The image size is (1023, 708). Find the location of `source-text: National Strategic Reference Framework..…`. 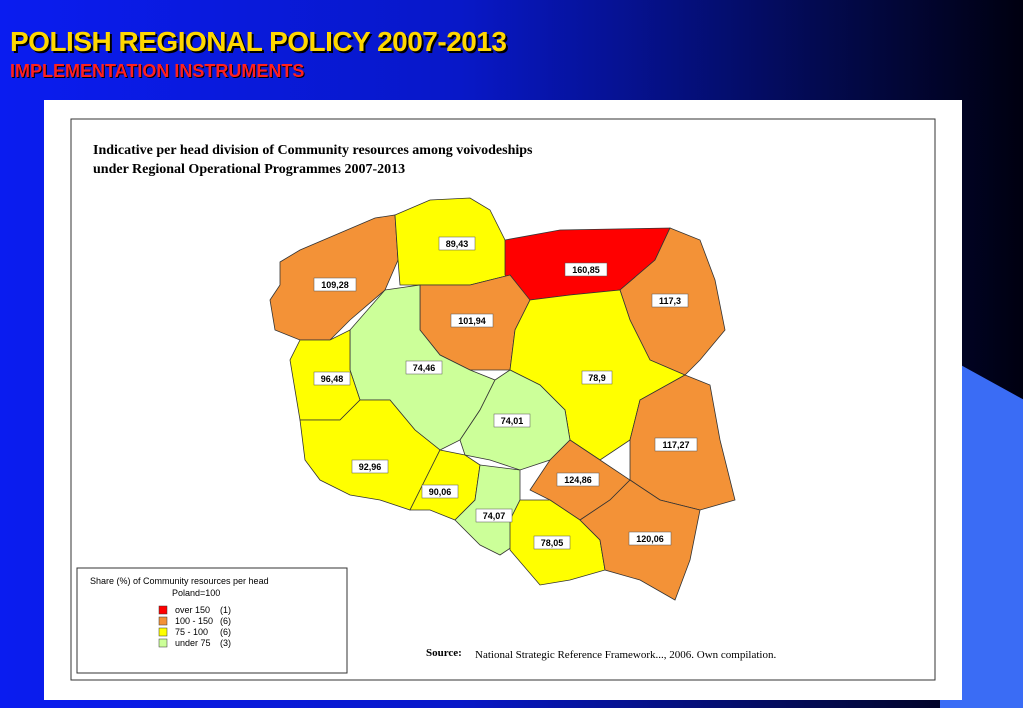

source-text: National Strategic Reference Framework..… is located at coordinates (625, 655).